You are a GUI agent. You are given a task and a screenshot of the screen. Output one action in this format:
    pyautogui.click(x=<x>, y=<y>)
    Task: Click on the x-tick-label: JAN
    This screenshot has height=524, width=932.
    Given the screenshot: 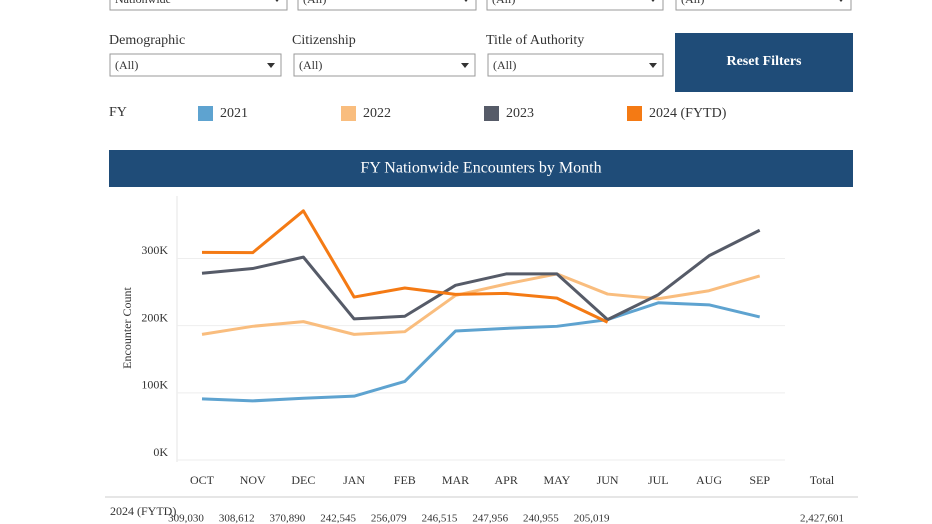 What is the action you would take?
    pyautogui.click(x=354, y=480)
    